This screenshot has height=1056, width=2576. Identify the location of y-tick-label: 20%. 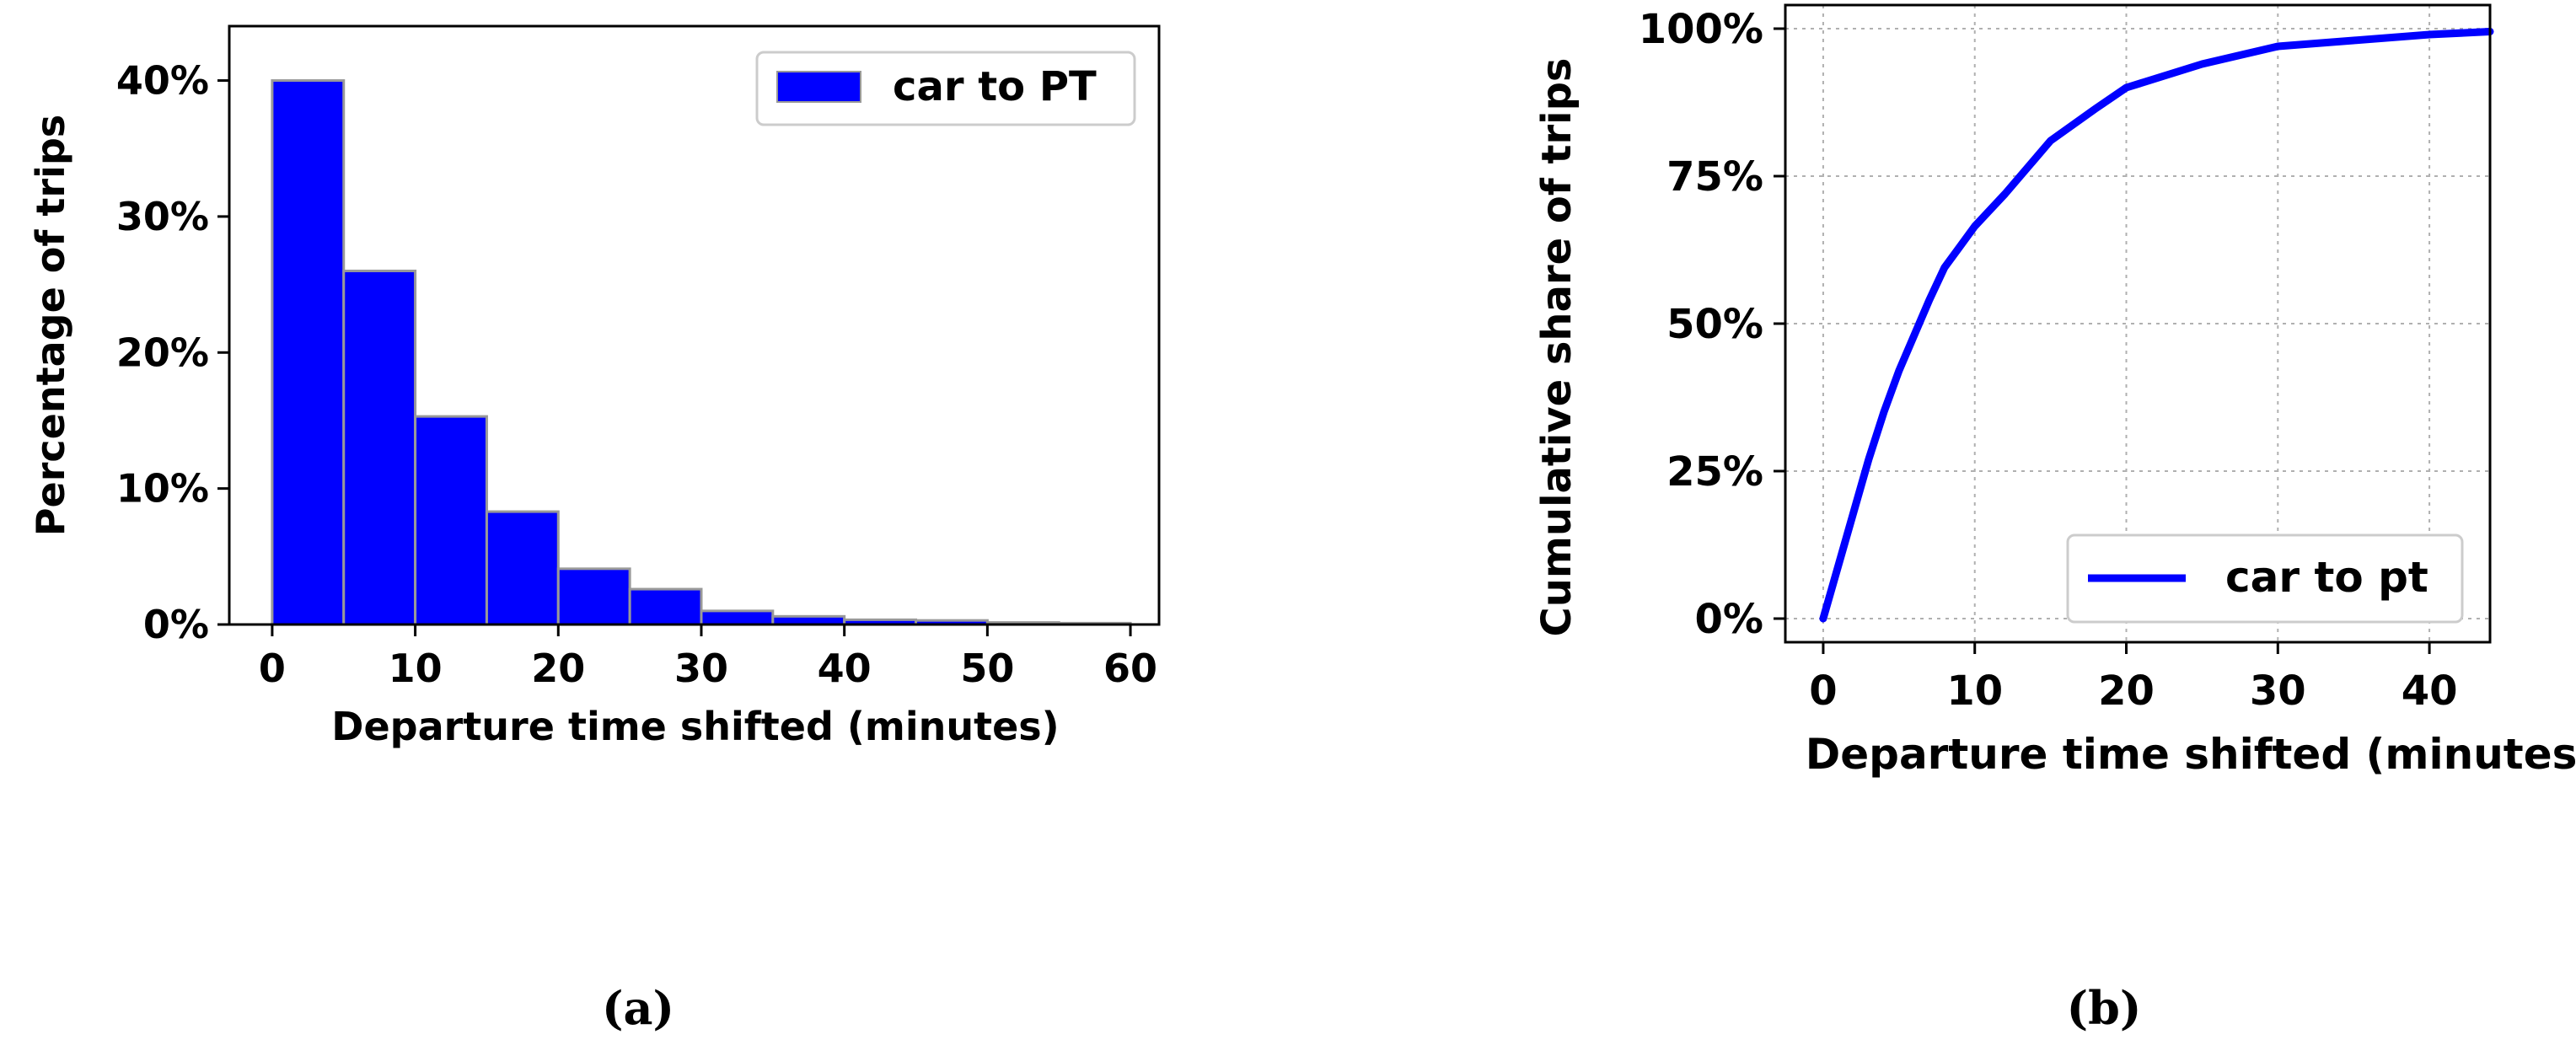
(162, 352).